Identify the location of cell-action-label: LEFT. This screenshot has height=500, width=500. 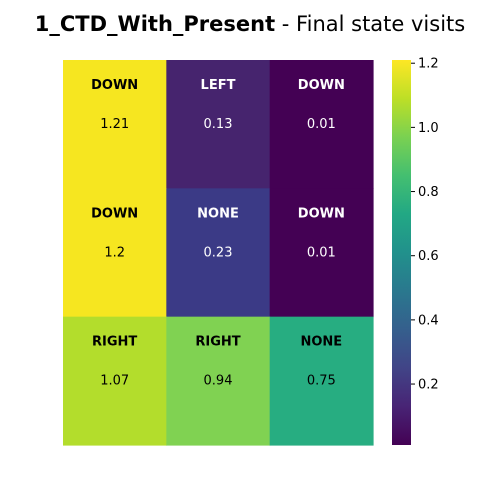
(218, 85).